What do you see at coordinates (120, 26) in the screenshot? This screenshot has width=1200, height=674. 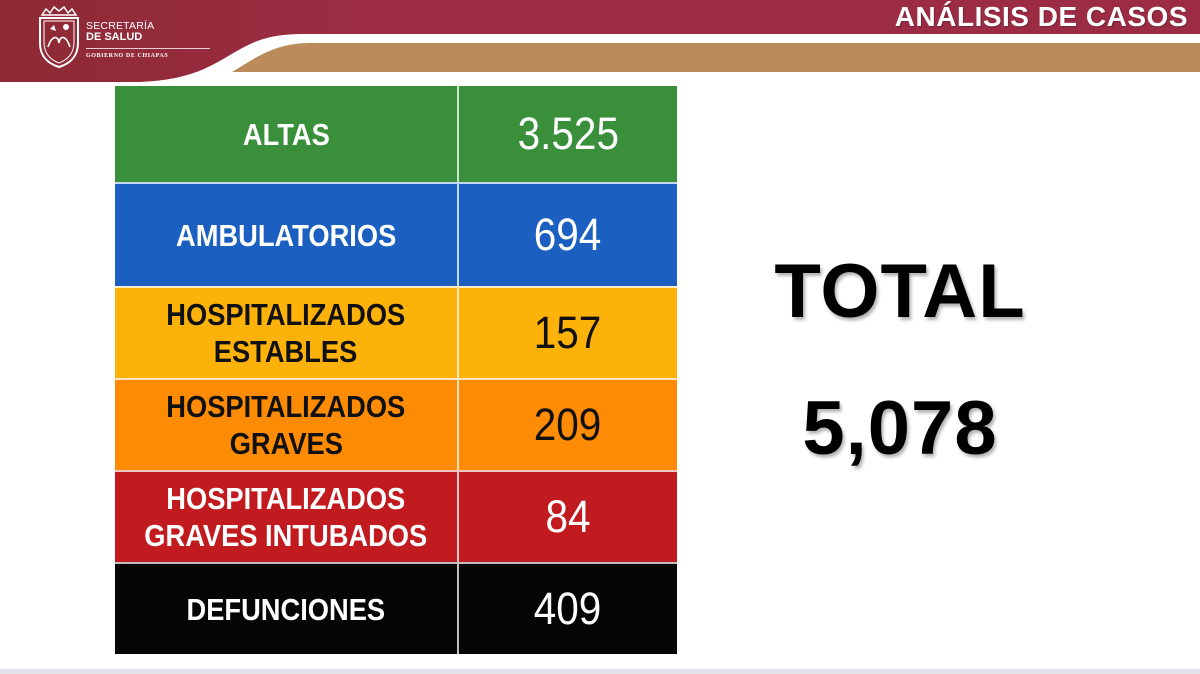 I see `logo-secretaria-text: SECRETARÍA` at bounding box center [120, 26].